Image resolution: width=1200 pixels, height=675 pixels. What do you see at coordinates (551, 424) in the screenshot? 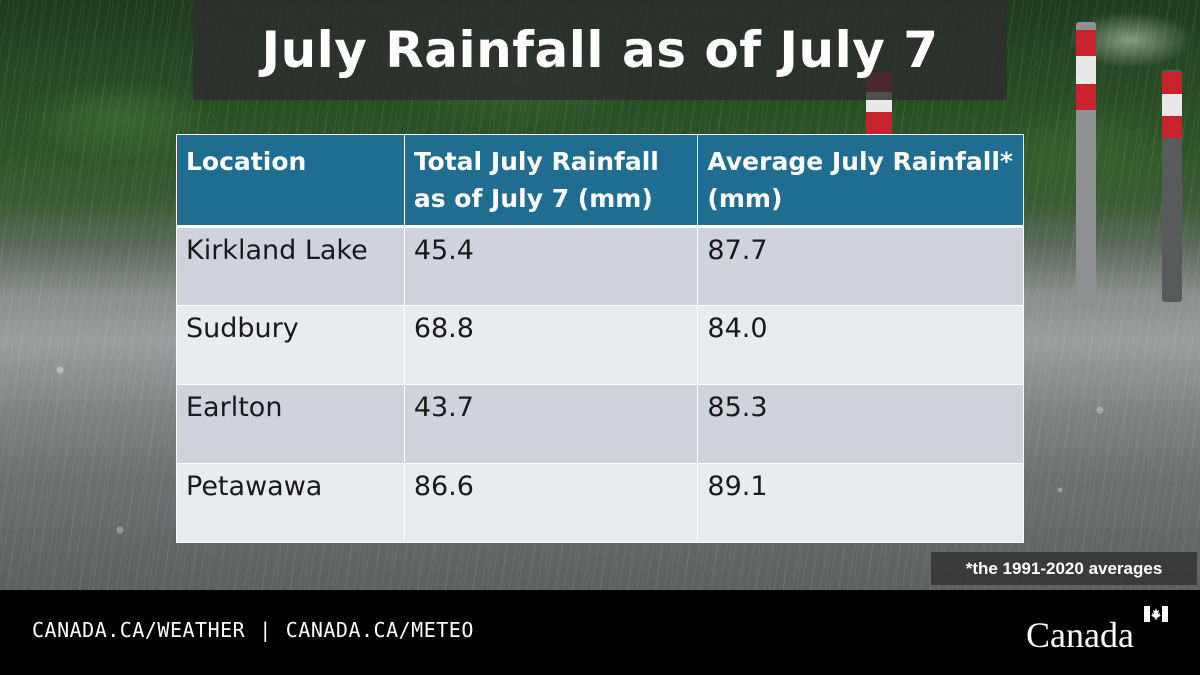
I see `cell-total: 43.7` at bounding box center [551, 424].